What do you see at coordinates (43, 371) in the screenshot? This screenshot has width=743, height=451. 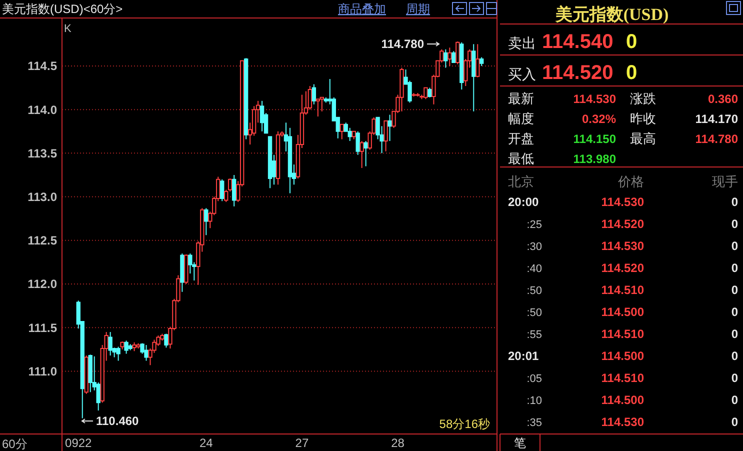 I see `y-tick-label: 111.0` at bounding box center [43, 371].